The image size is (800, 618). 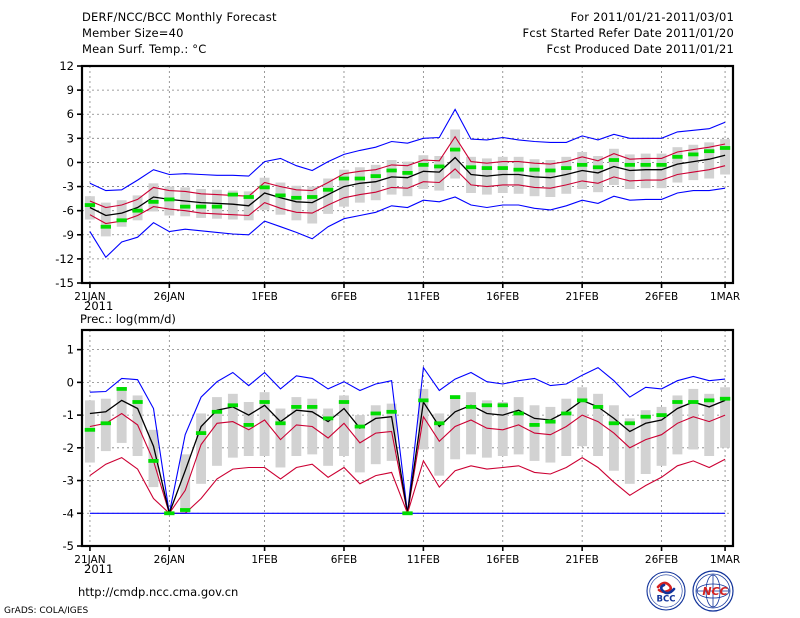 What do you see at coordinates (640, 49) in the screenshot?
I see `fcst-produced-label: Fcst Produced Date 2011/01/21` at bounding box center [640, 49].